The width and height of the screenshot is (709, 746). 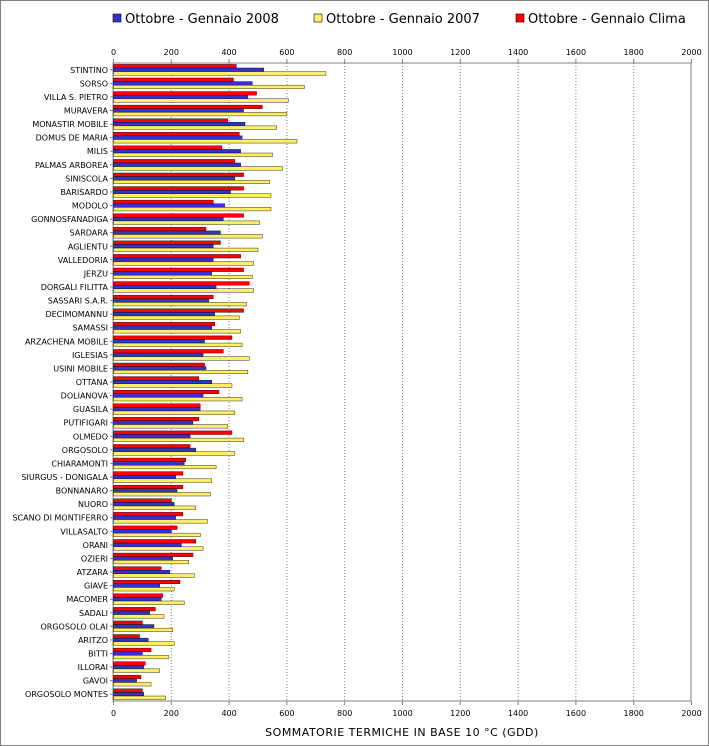 What do you see at coordinates (60, 518) in the screenshot?
I see `category-label: SCANO DI MONTIFERRO` at bounding box center [60, 518].